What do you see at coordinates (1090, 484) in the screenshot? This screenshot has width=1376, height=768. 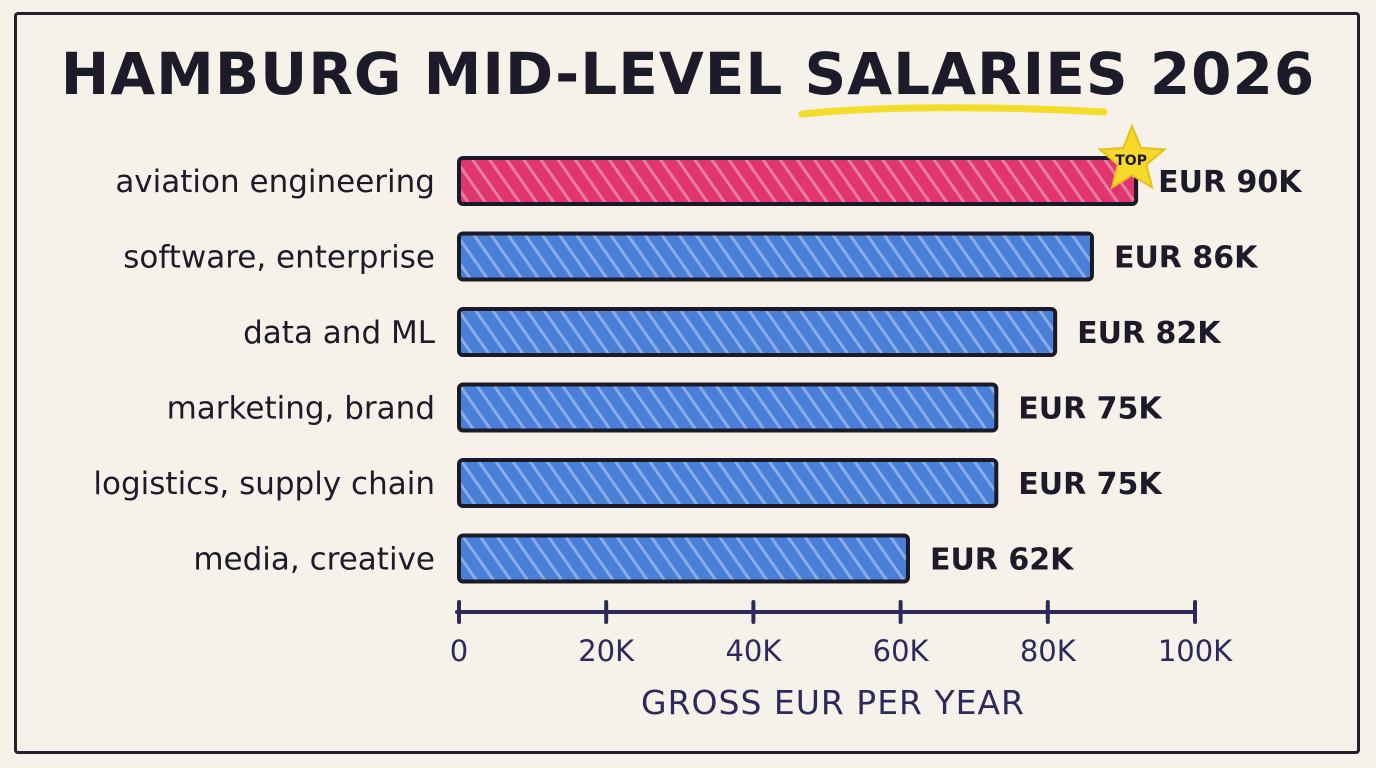 I see `value-label-4: EUR 75K` at bounding box center [1090, 484].